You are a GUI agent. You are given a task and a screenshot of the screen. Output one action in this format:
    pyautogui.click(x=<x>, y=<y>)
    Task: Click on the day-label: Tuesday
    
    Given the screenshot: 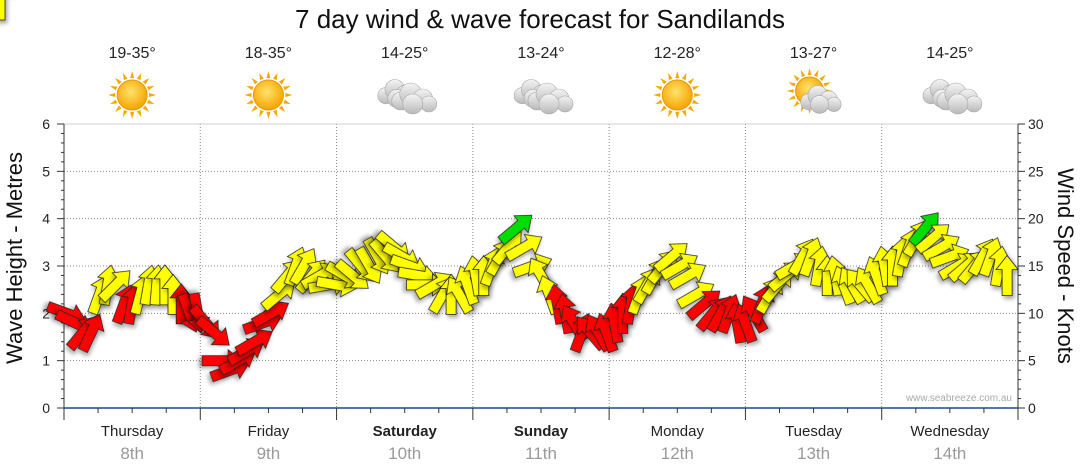 What is the action you would take?
    pyautogui.click(x=813, y=431)
    